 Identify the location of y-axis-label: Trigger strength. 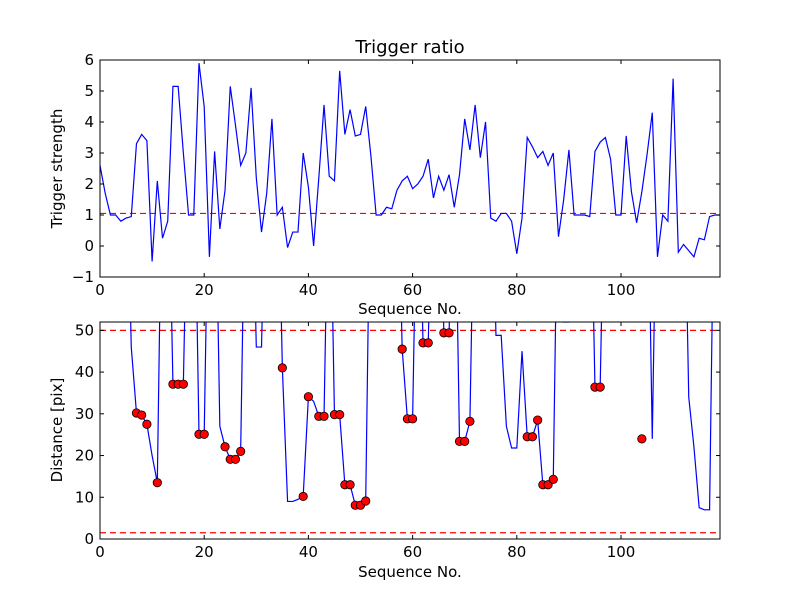
(57, 169).